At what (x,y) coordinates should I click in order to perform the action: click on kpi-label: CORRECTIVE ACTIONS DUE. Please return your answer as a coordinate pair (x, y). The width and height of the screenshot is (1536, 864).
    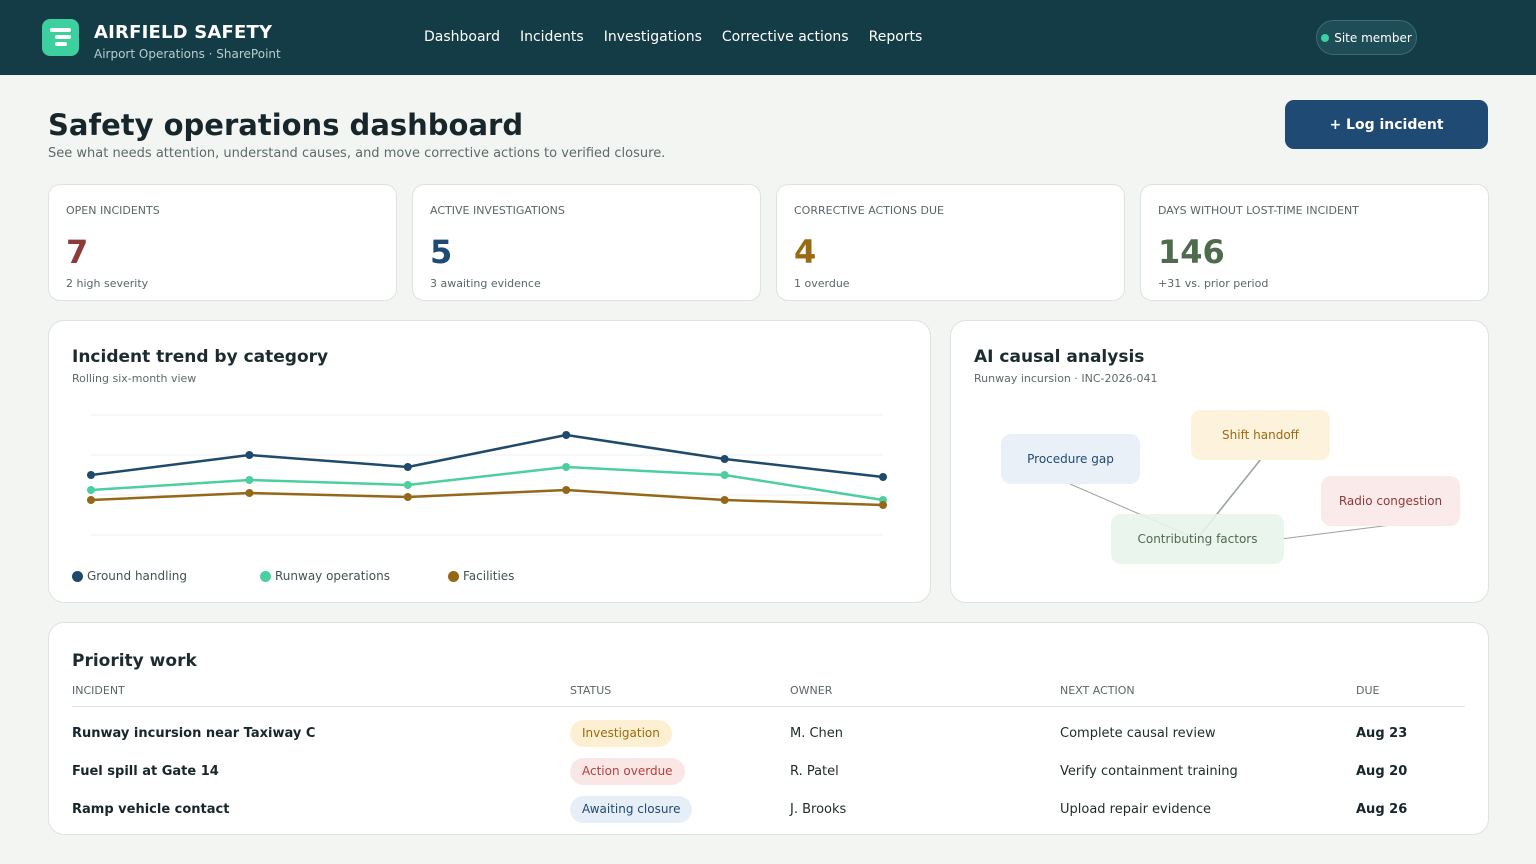
    Looking at the image, I should click on (869, 210).